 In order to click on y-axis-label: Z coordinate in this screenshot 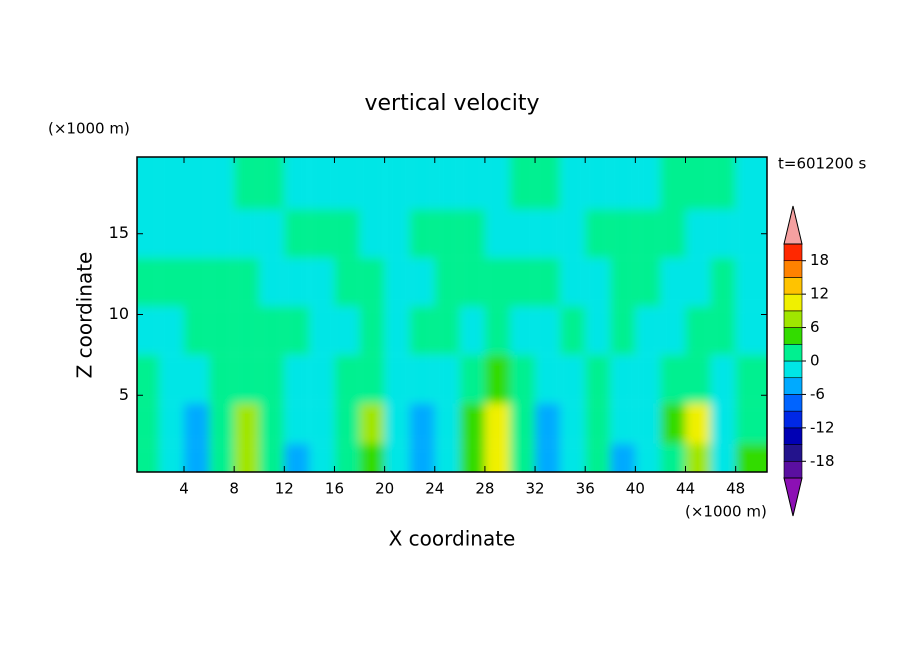, I will do `click(85, 315)`.